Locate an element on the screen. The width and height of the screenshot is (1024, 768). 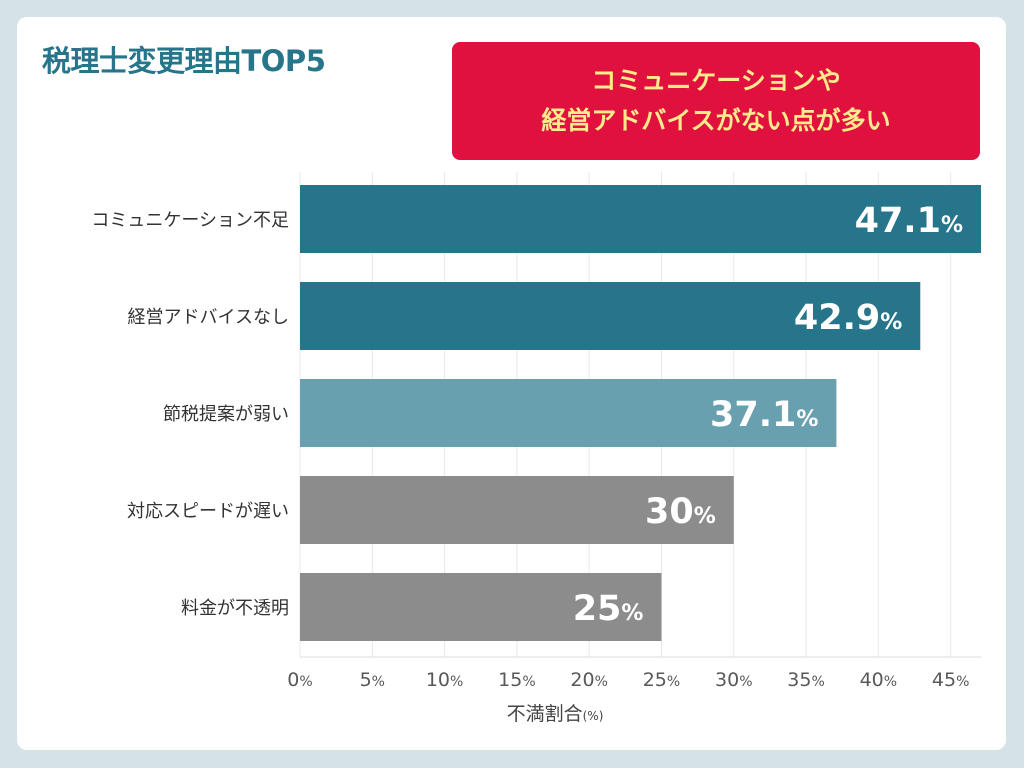
category-label: 対応スピードが遅い is located at coordinates (208, 511).